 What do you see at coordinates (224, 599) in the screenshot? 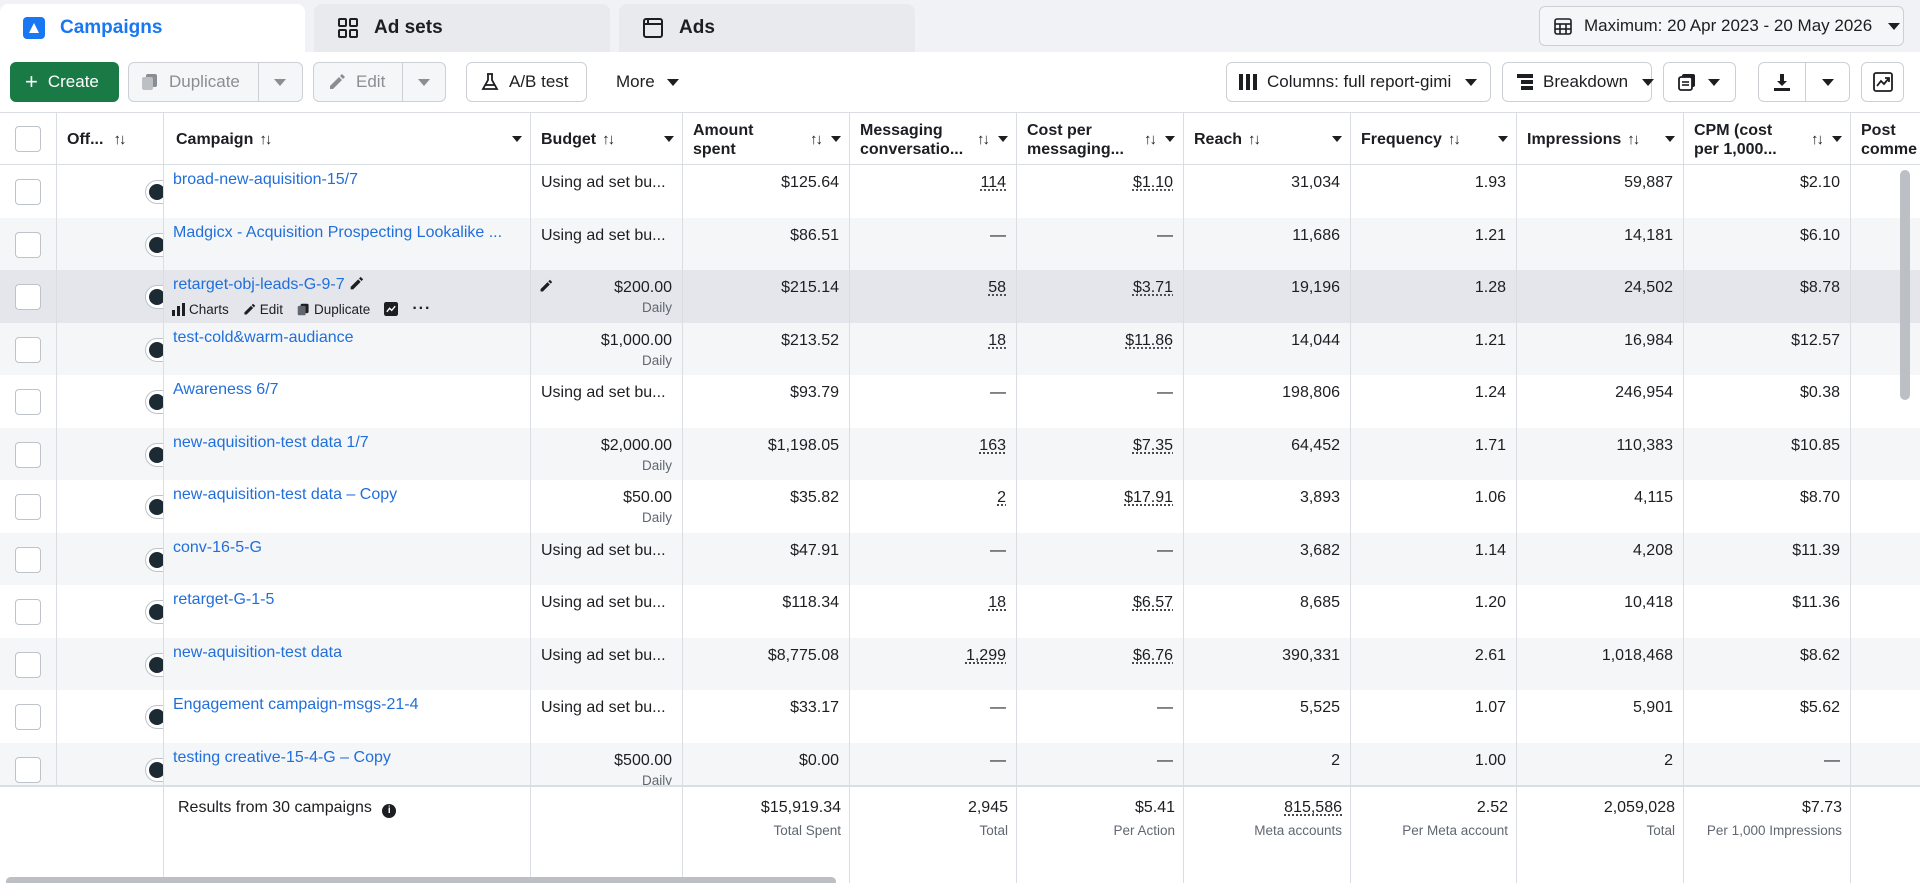
I see `campaign-name-link: retarget-G-1-5` at bounding box center [224, 599].